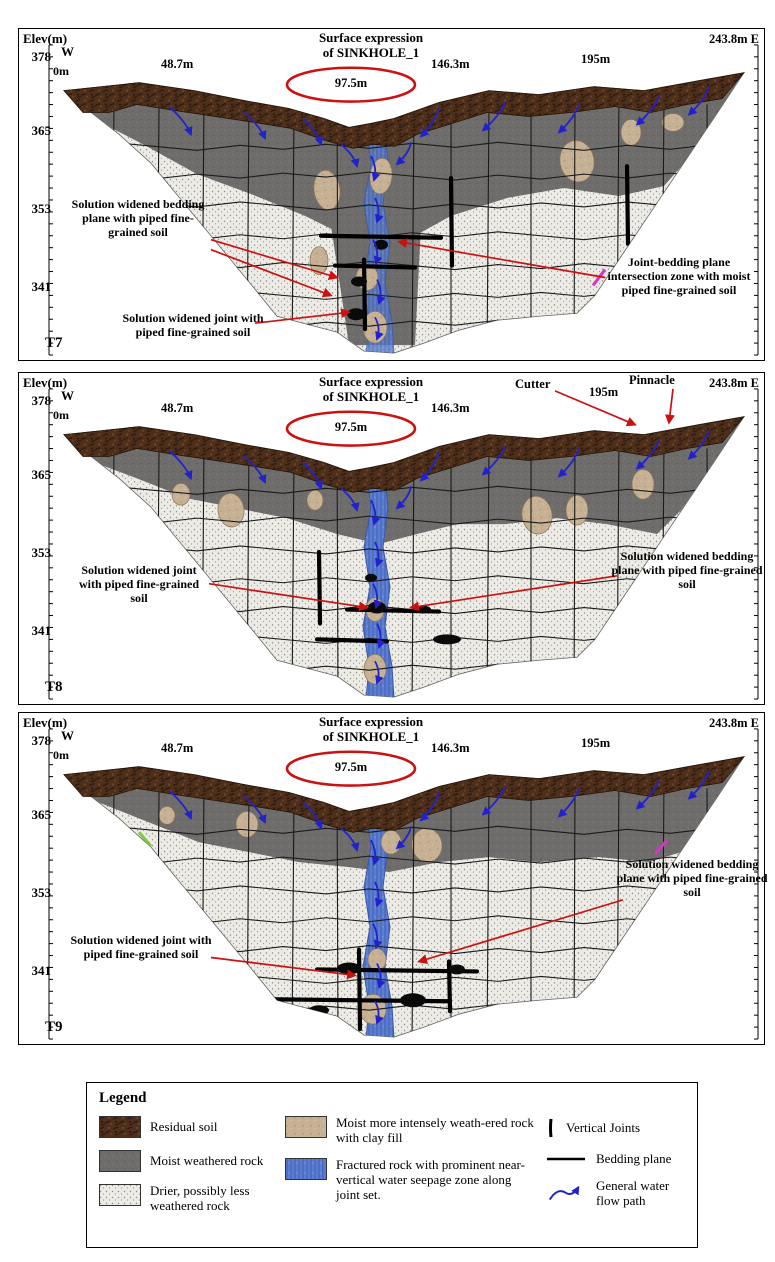  What do you see at coordinates (551, 1128) in the screenshot?
I see `vertical-joint-symbol` at bounding box center [551, 1128].